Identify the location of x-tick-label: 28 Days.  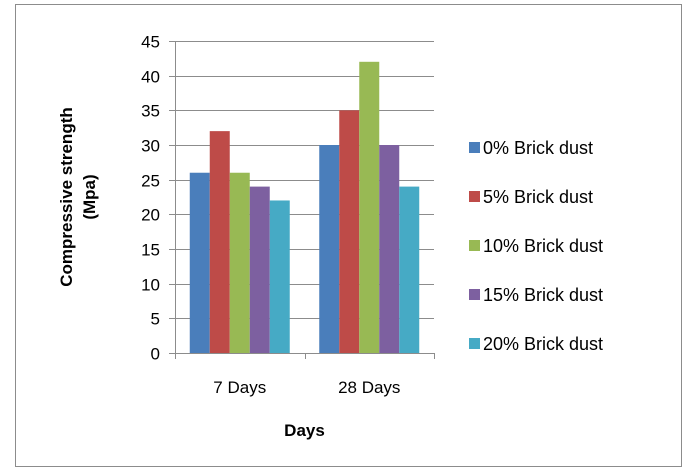
(369, 387).